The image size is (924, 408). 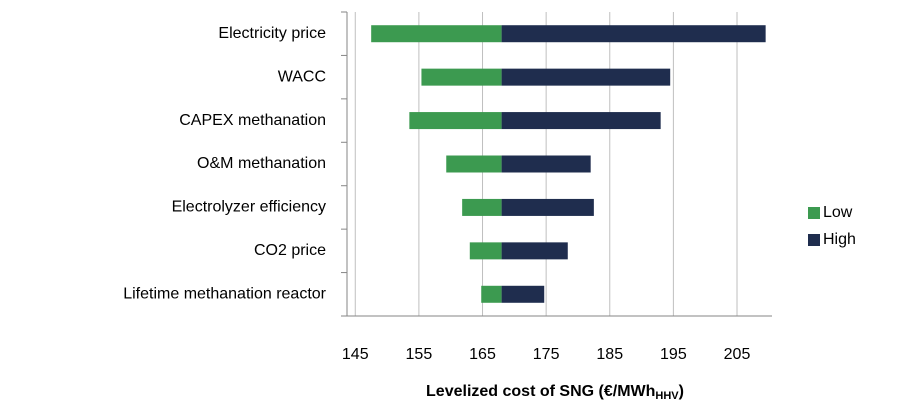 I want to click on x-axis-label-end: ), so click(x=681, y=391).